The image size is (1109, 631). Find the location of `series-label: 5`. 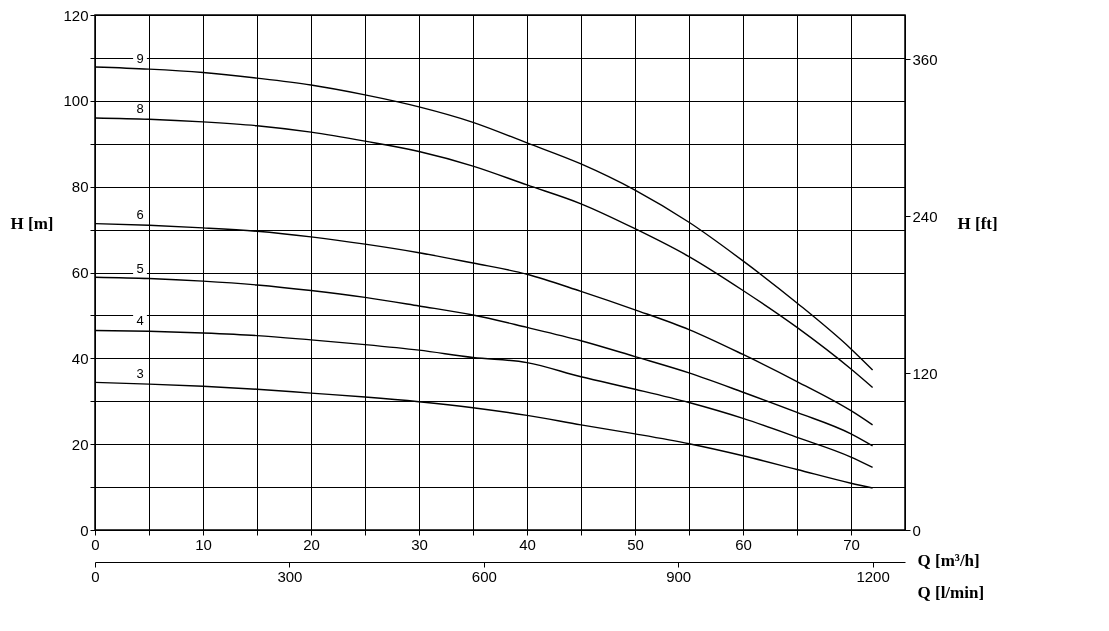

series-label: 5 is located at coordinates (140, 268).